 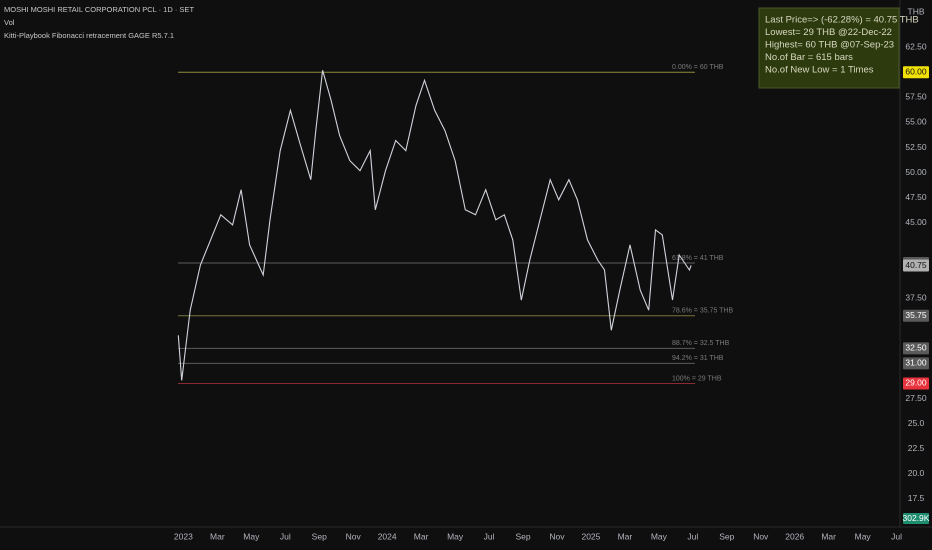 What do you see at coordinates (698, 258) in the screenshot?
I see `fib-label: 61.8% = 41 THB` at bounding box center [698, 258].